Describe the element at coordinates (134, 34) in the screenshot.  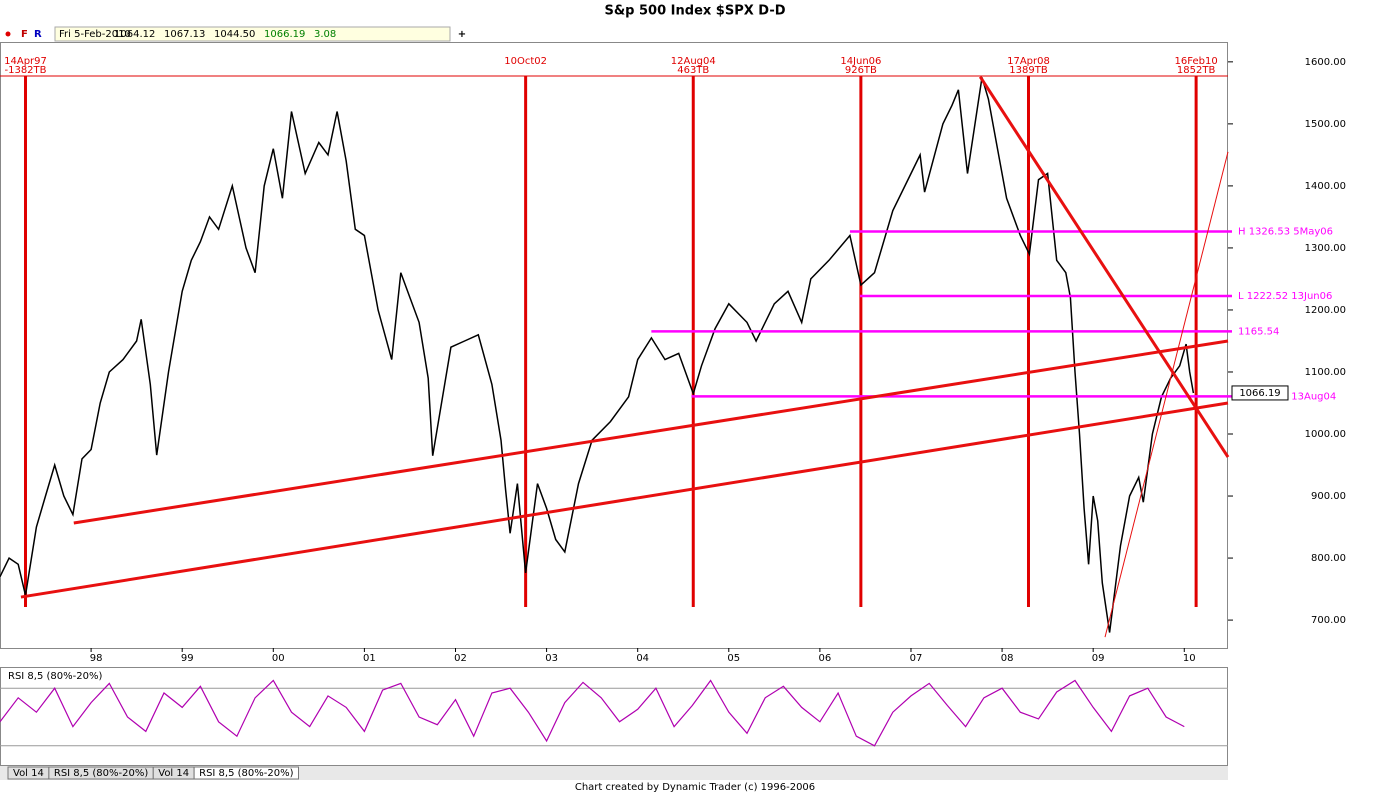
I see `quote-value: 1064.12` at that location.